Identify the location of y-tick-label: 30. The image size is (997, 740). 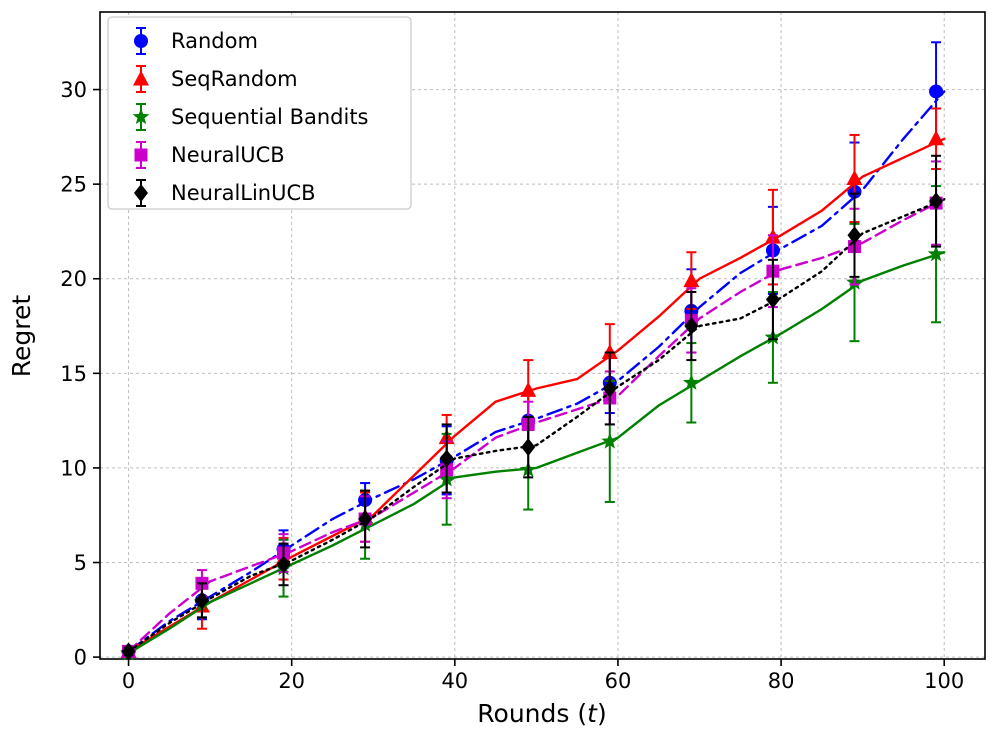
(73, 90).